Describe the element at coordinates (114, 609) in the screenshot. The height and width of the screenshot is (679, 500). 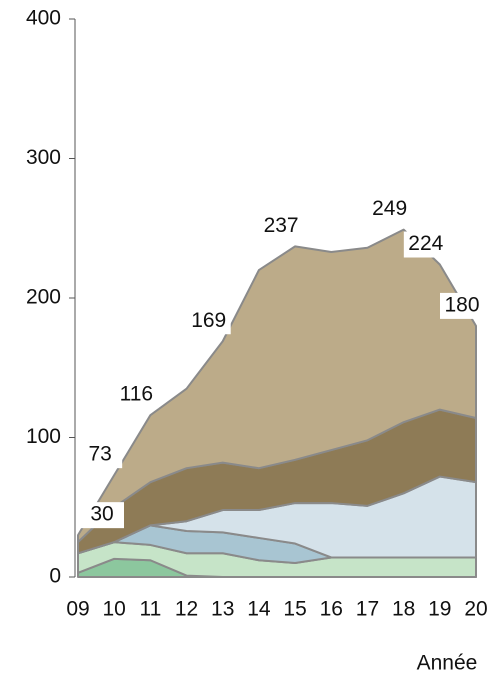
I see `x-tick-label: 10` at that location.